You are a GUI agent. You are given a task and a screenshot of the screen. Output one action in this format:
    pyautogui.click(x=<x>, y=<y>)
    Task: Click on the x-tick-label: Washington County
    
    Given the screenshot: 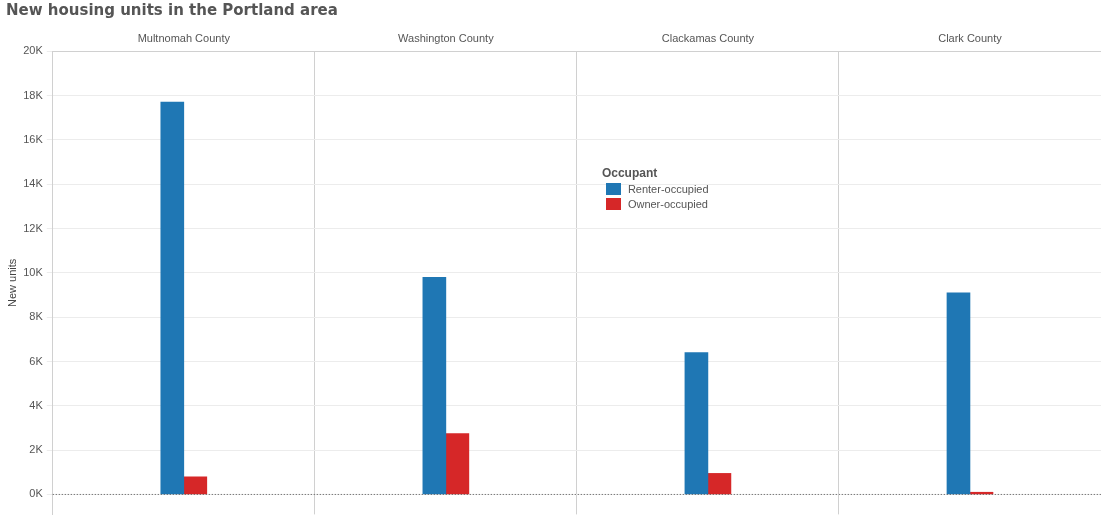 What is the action you would take?
    pyautogui.click(x=446, y=37)
    